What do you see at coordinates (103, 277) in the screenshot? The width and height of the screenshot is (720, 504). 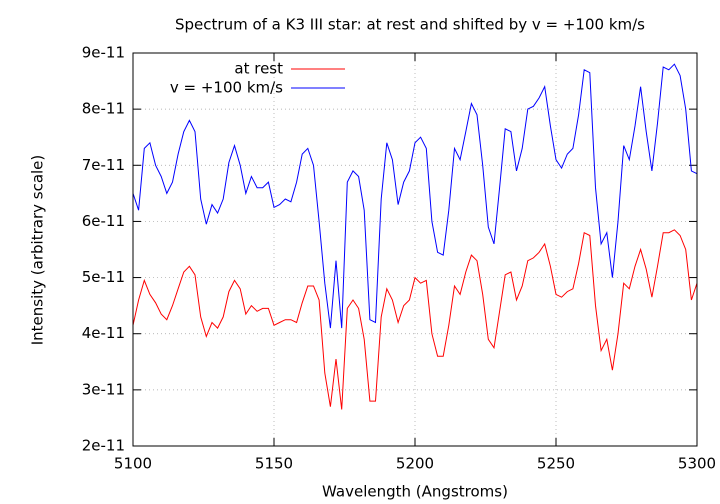 I see `y-tick-label: 5e-11` at bounding box center [103, 277].